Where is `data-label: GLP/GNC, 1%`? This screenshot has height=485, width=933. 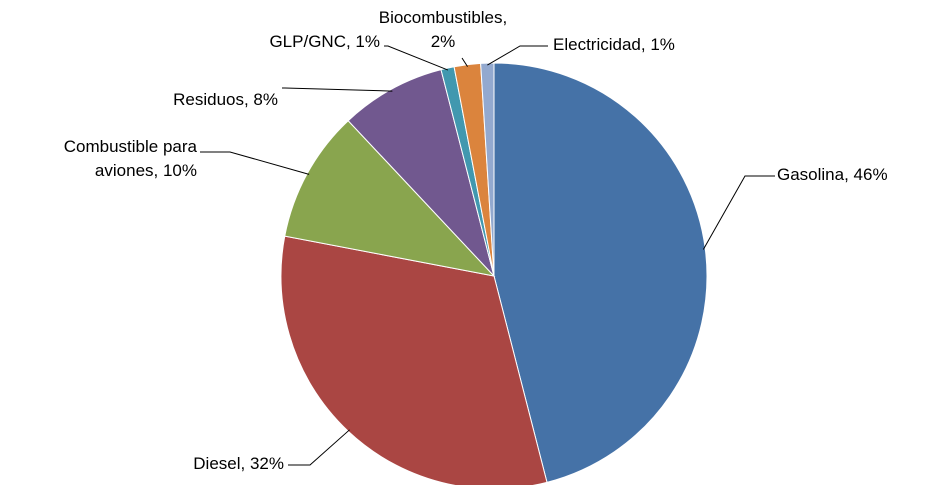
data-label: GLP/GNC, 1% is located at coordinates (324, 41).